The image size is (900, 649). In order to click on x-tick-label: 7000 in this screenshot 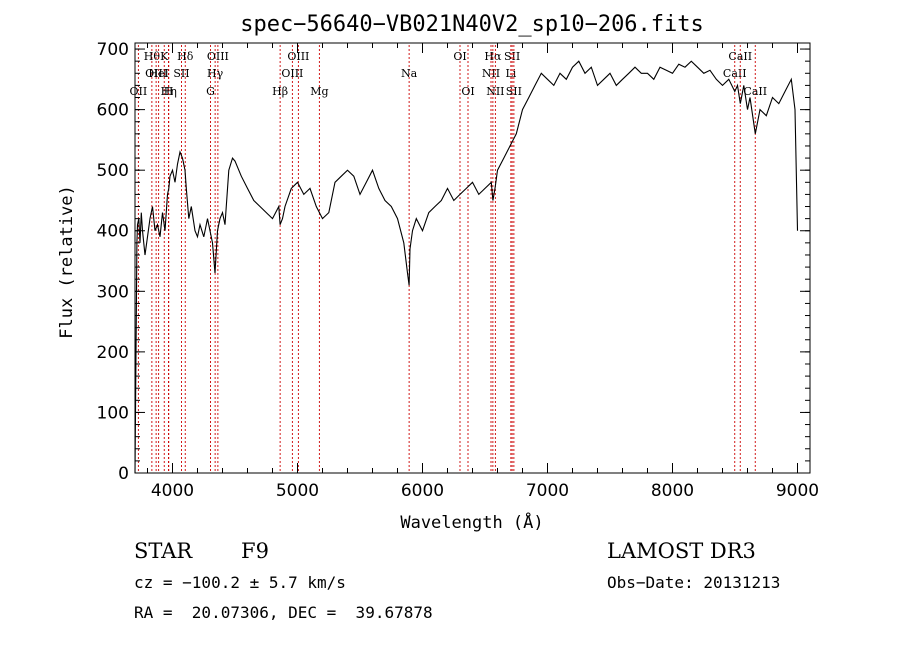, I will do `click(547, 491)`.